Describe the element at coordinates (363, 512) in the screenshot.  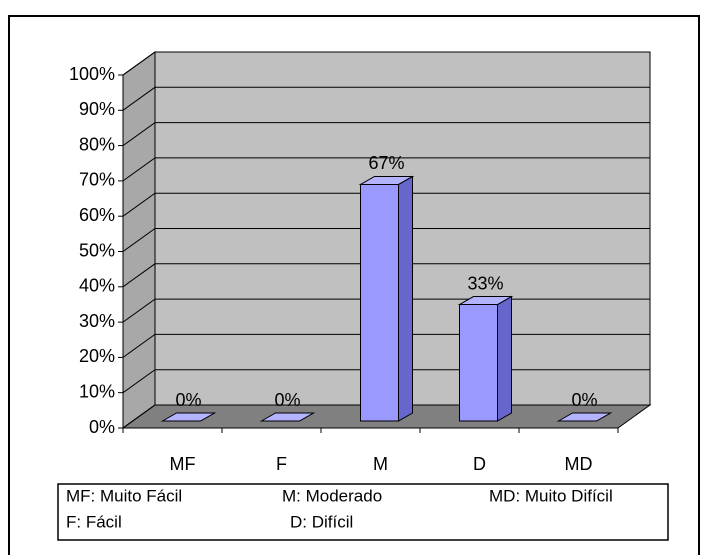
I see `legend-box` at that location.